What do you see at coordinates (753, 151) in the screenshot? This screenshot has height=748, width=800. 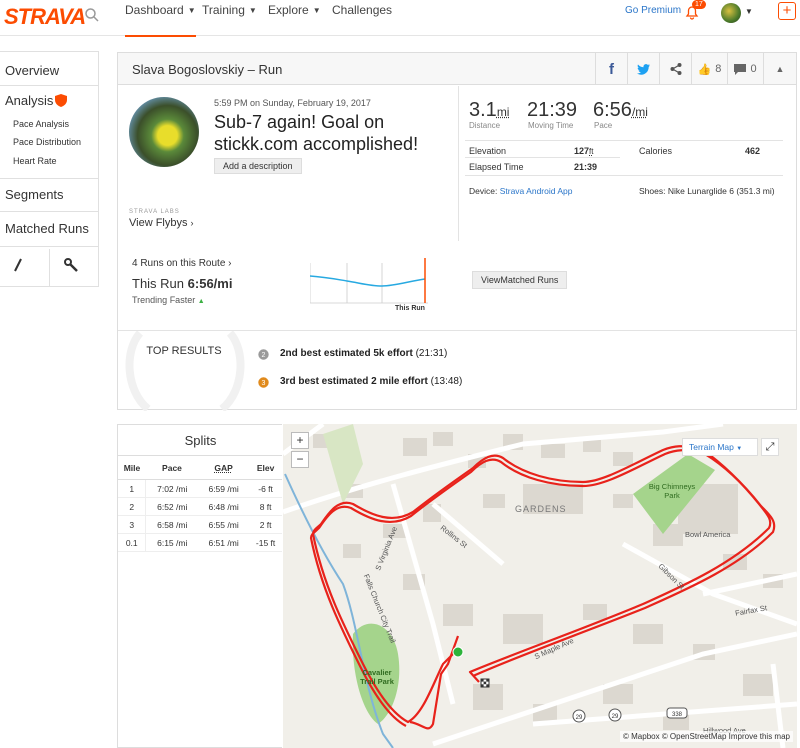 I see `calories-value: 462` at bounding box center [753, 151].